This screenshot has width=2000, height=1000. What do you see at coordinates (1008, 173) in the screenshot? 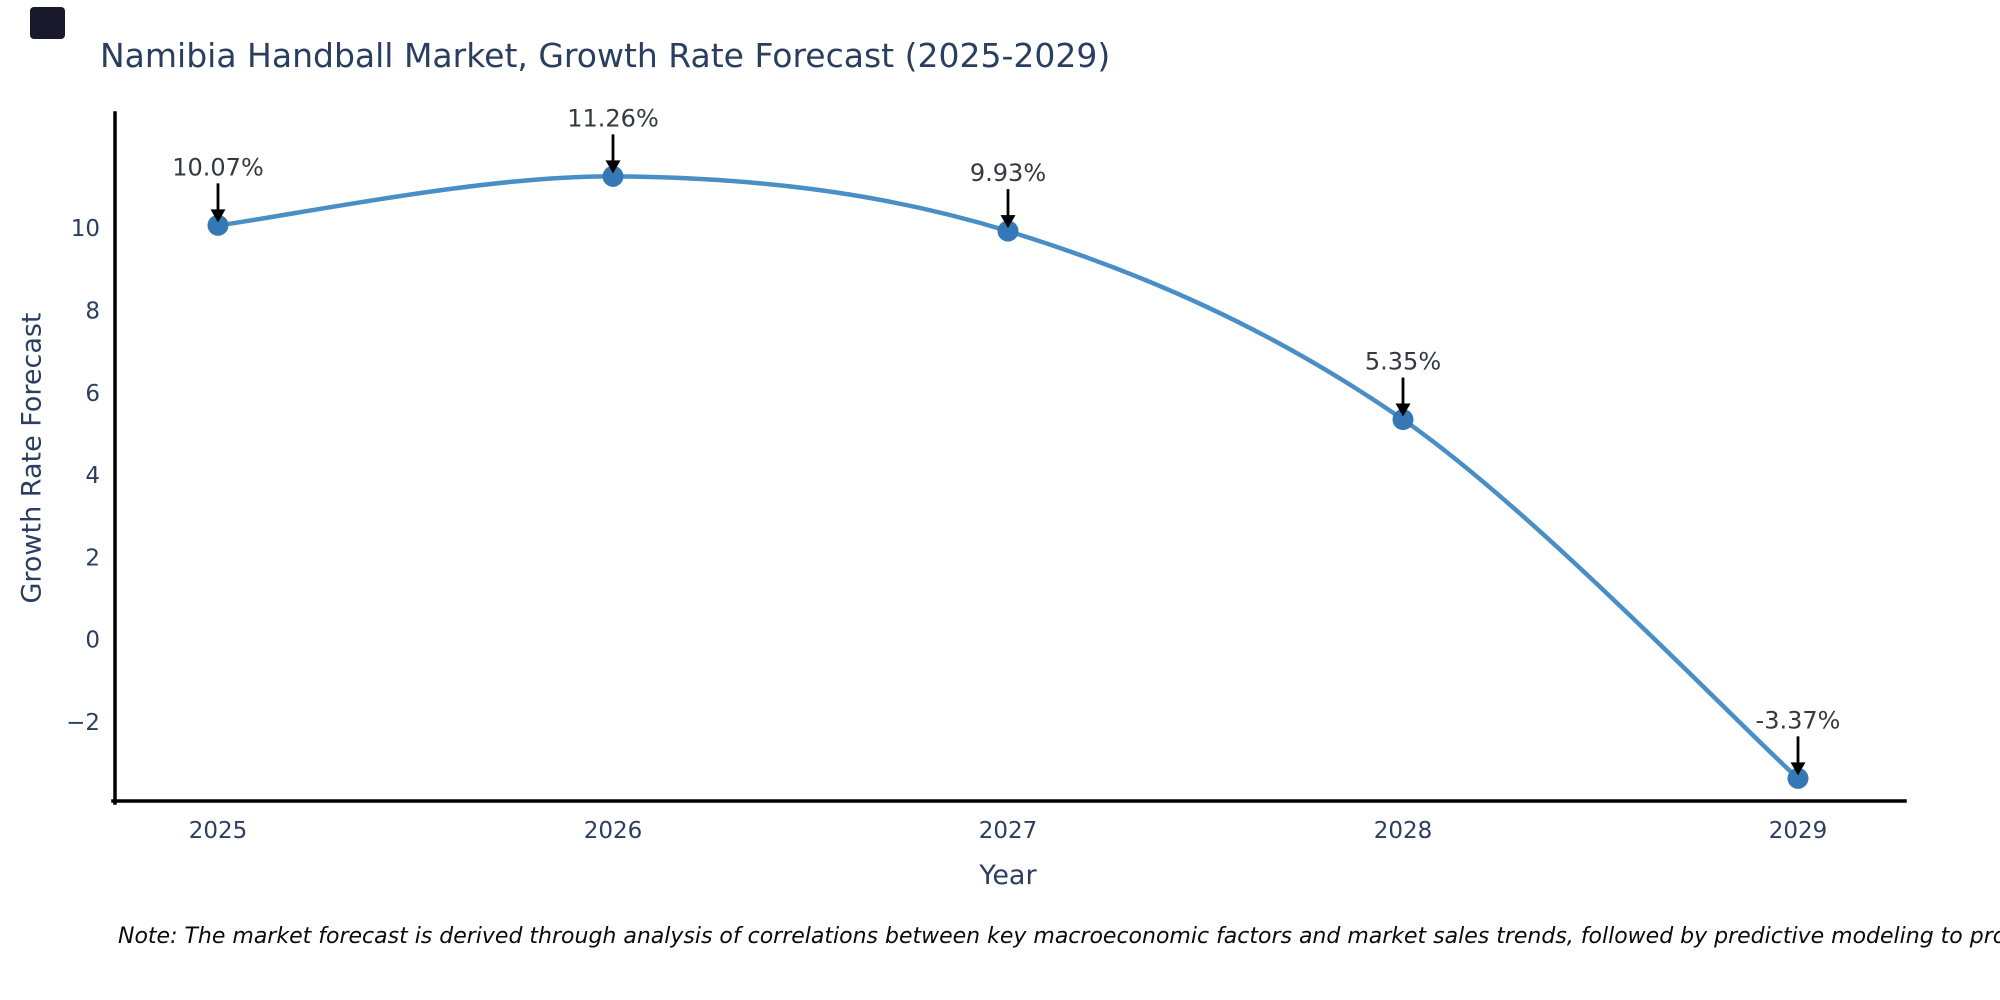
I see `point-annotation-label: 9.93%` at bounding box center [1008, 173].